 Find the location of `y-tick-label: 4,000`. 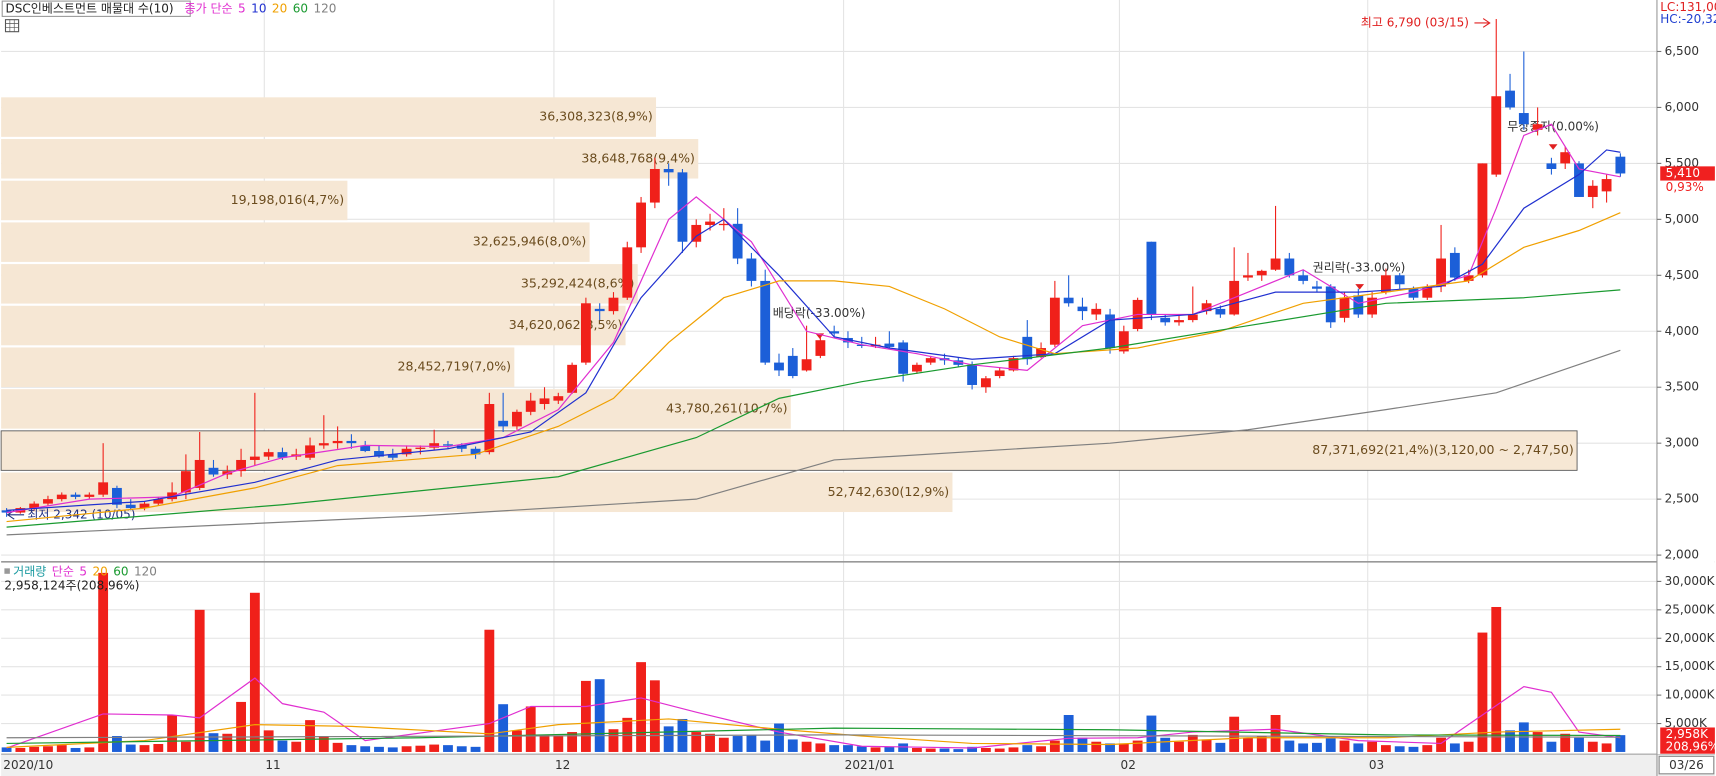

y-tick-label: 4,000 is located at coordinates (1682, 331).